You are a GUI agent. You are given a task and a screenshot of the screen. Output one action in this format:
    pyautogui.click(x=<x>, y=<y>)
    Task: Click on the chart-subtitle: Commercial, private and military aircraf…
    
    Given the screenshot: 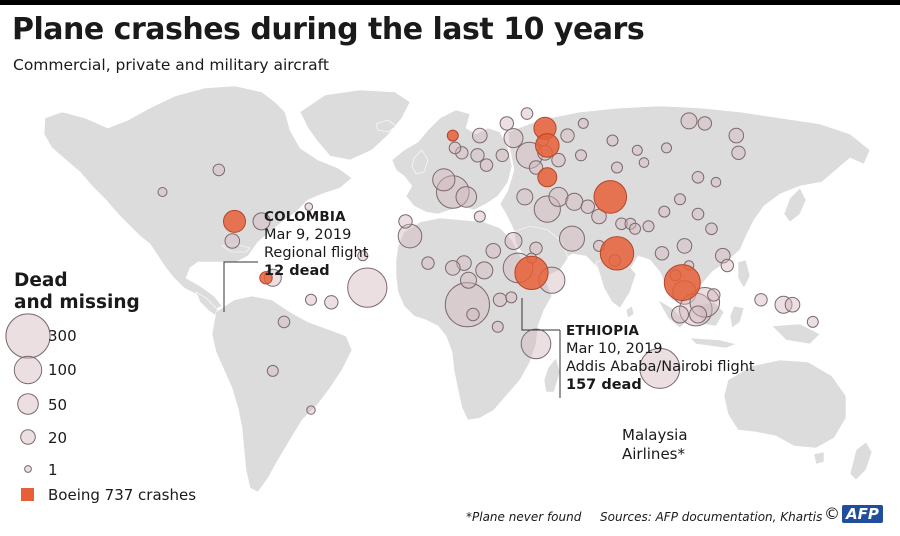 What is the action you would take?
    pyautogui.click(x=171, y=65)
    